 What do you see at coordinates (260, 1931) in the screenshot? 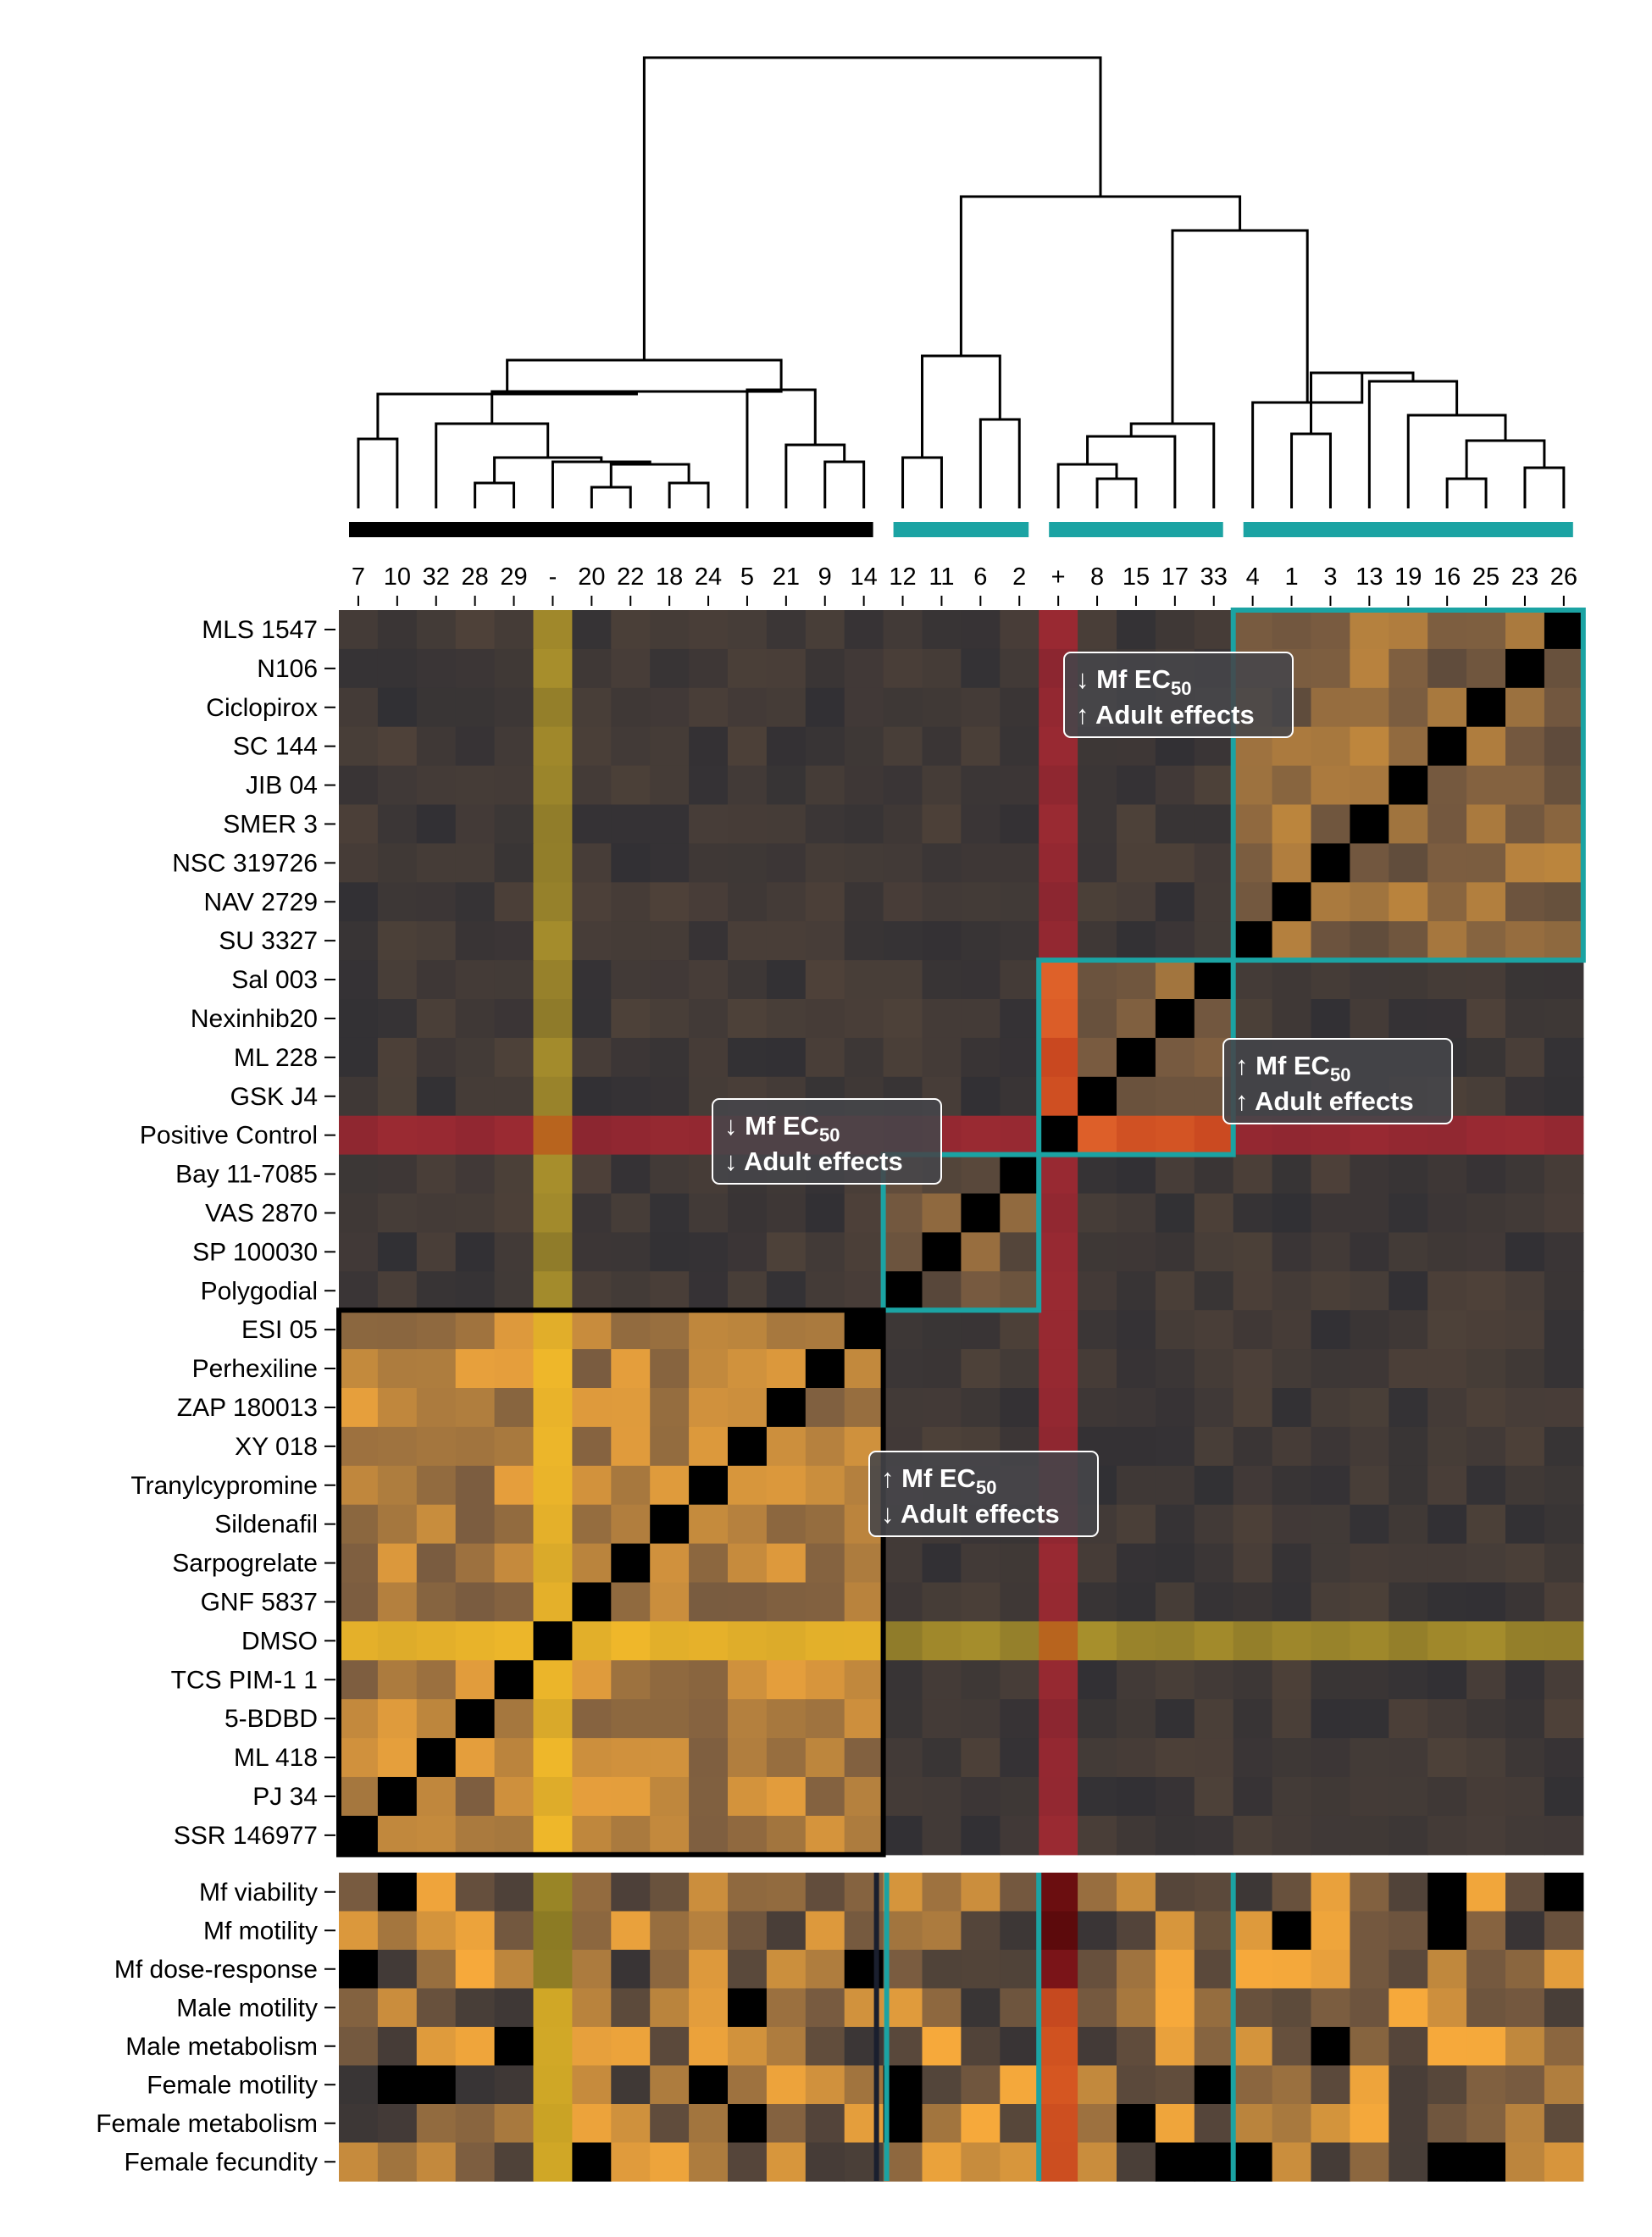
I see `phenotype-label: Mf motility` at bounding box center [260, 1931].